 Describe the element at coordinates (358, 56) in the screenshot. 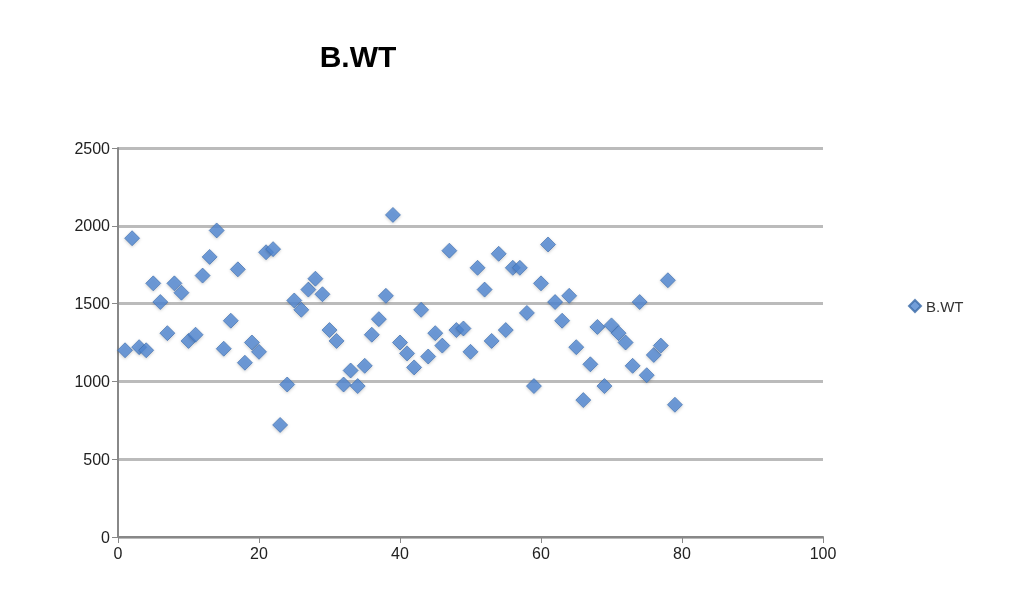

I see `chart-title: B.WT` at that location.